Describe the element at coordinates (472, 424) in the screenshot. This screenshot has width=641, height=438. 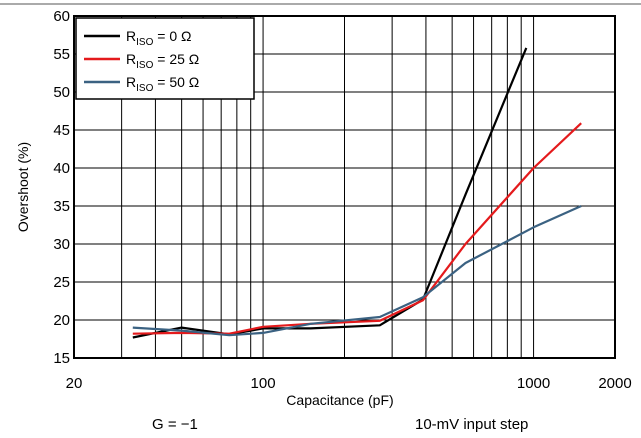
I see `input-step-note: 10-mV input step` at that location.